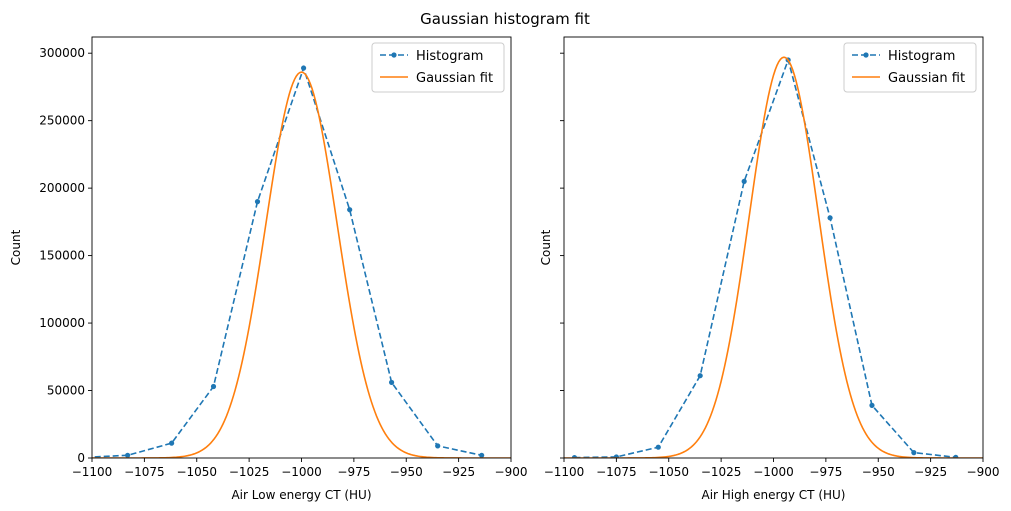 This screenshot has height=511, width=1011. What do you see at coordinates (773, 495) in the screenshot?
I see `x-axis-label: Air High energy CT (HU)` at bounding box center [773, 495].